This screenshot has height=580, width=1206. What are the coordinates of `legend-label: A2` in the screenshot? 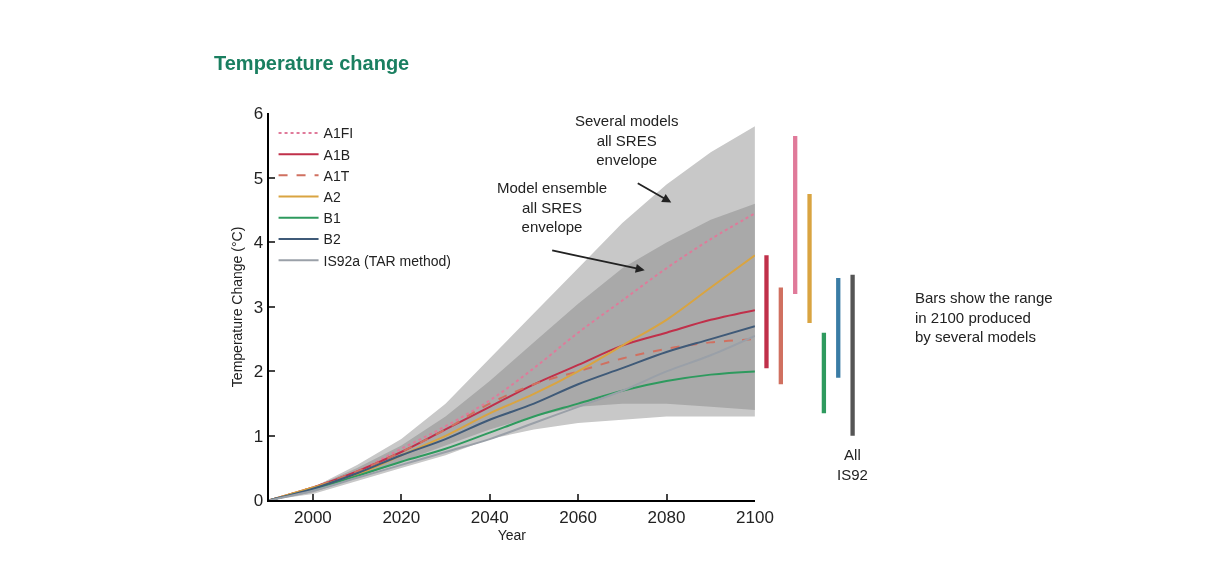 It's located at (332, 196).